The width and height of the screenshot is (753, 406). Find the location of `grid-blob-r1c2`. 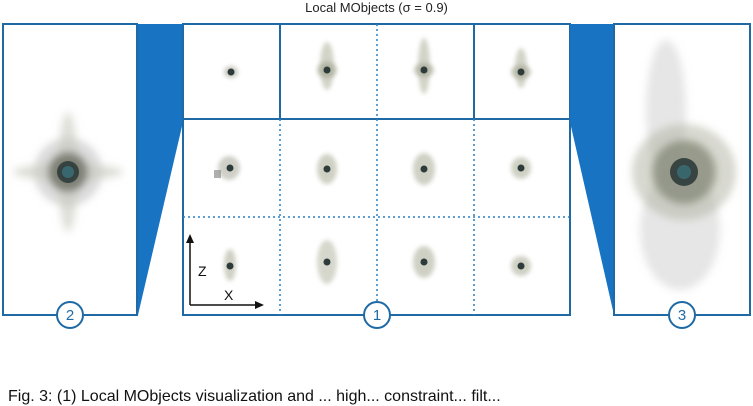

grid-blob-r1c2 is located at coordinates (327, 66).